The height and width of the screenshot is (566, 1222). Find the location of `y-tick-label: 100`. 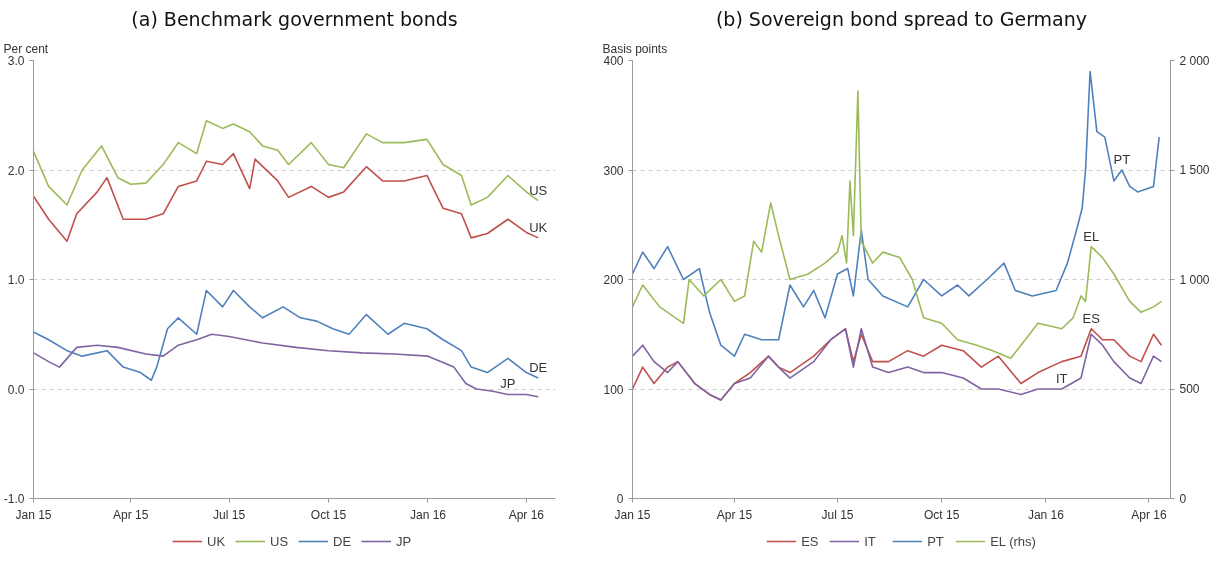

y-tick-label: 100 is located at coordinates (613, 389).